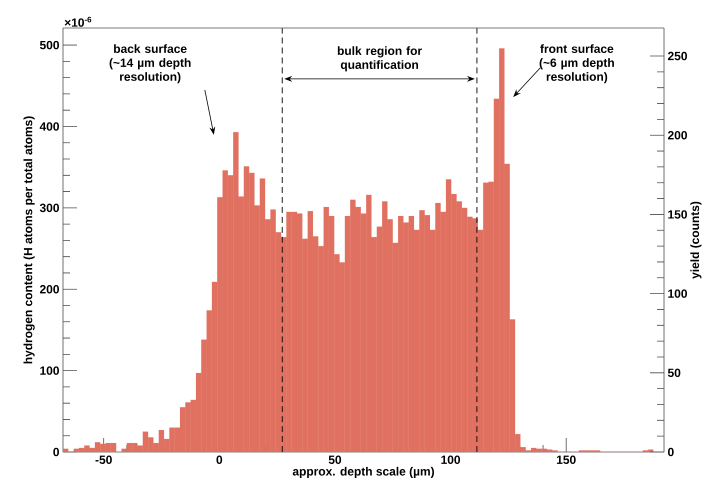 This screenshot has width=708, height=488. I want to click on annotation: back surface (~14 µm depth resolution), so click(150, 64).